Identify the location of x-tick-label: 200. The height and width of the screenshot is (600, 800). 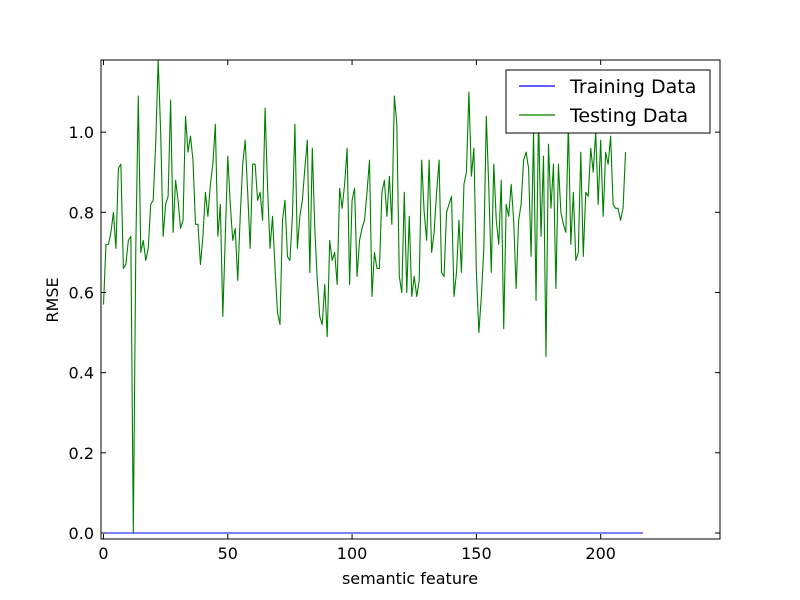
(600, 553).